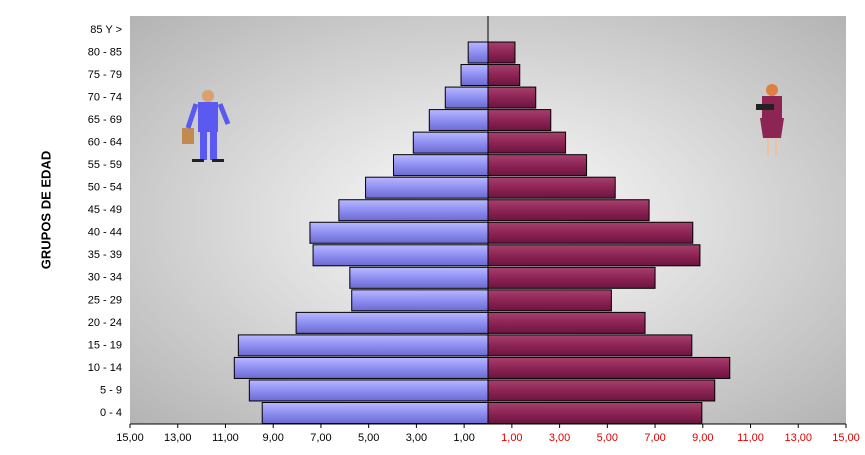  Describe the element at coordinates (206, 126) in the screenshot. I see `man-icon` at that location.